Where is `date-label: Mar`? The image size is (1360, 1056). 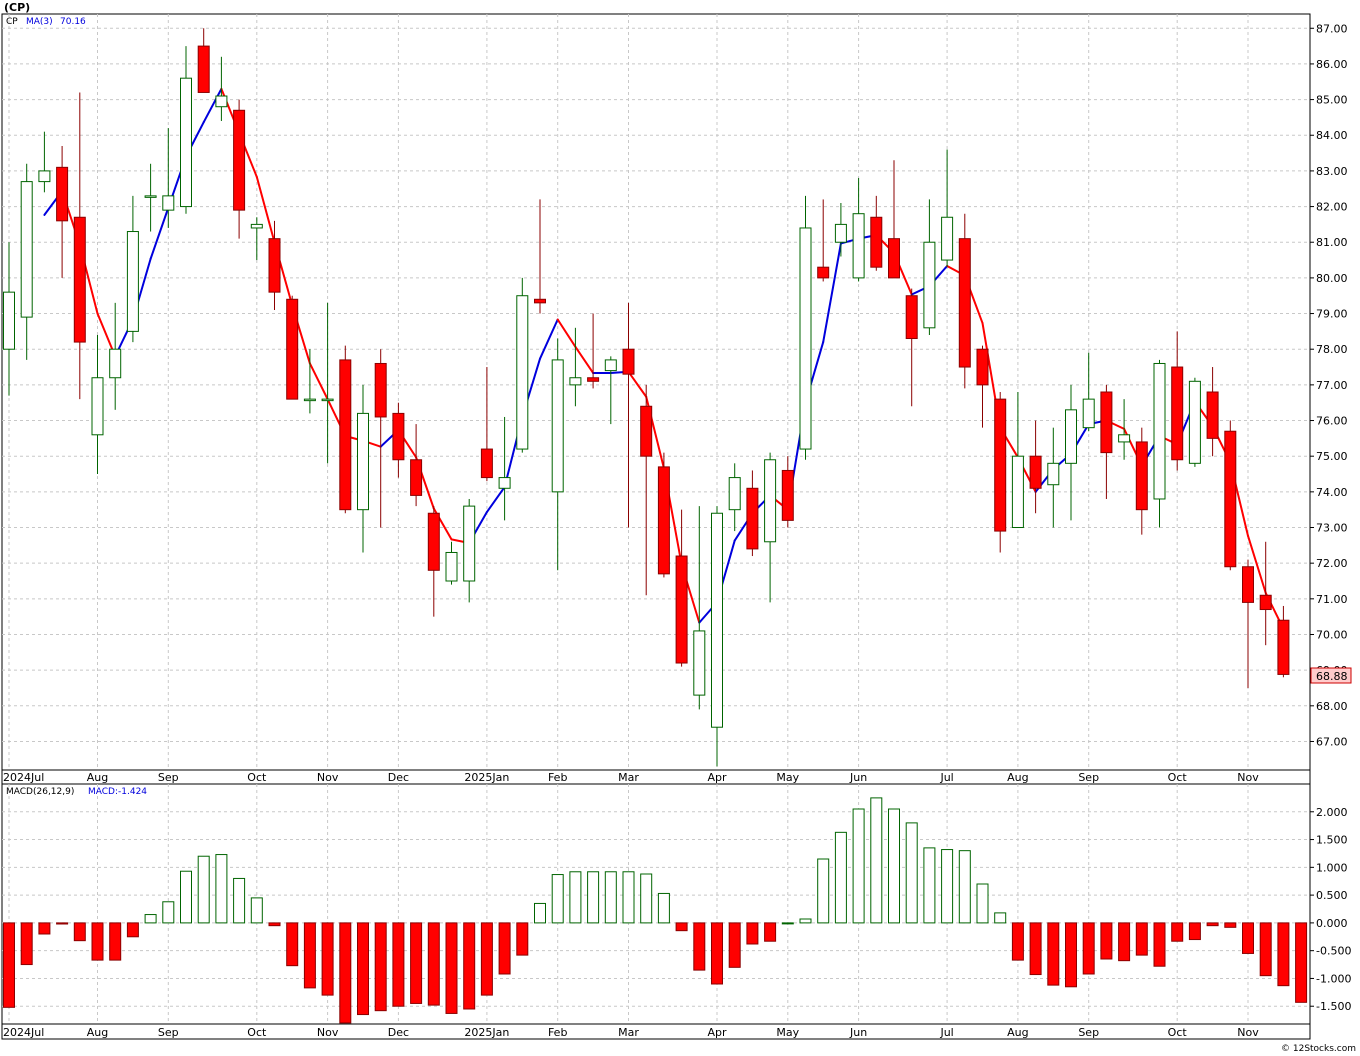 date-label: Mar is located at coordinates (628, 1032).